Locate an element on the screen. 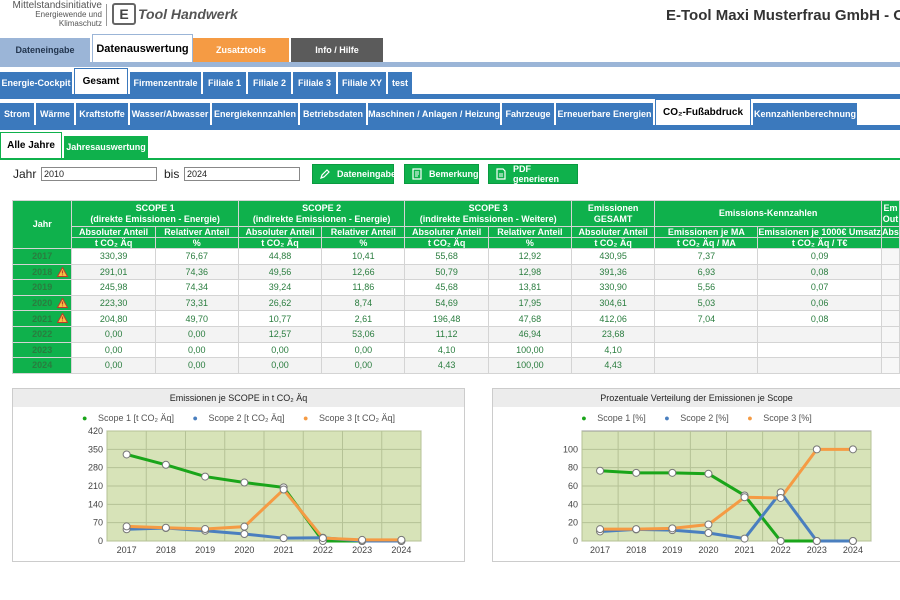  scope1-rel-header: Relativer Anteil is located at coordinates (196, 232).